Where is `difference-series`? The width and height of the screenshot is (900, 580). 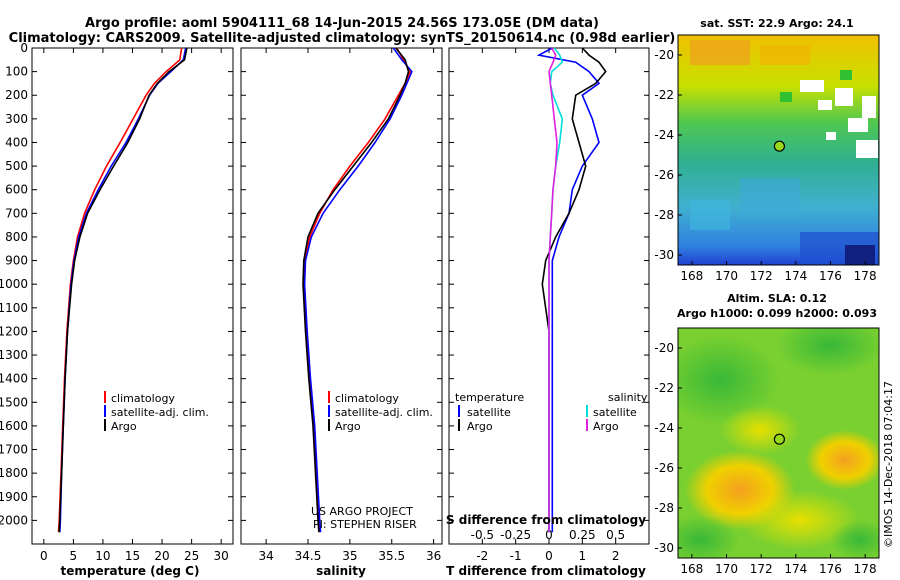 difference-series is located at coordinates (571, 290).